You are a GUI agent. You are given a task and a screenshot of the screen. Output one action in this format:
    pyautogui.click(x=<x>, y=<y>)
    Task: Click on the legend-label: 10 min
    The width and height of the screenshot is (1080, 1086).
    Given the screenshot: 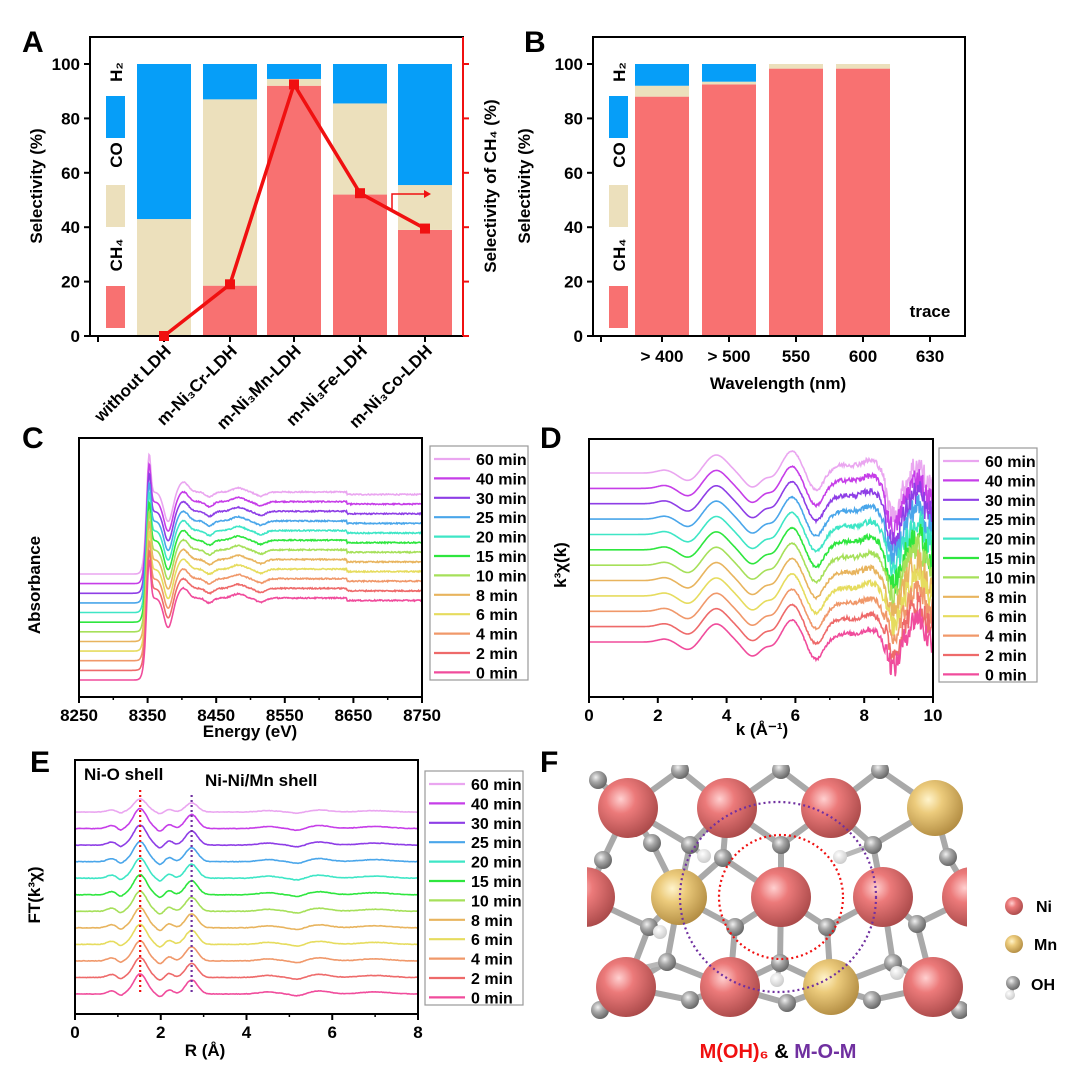 What is the action you would take?
    pyautogui.click(x=501, y=576)
    